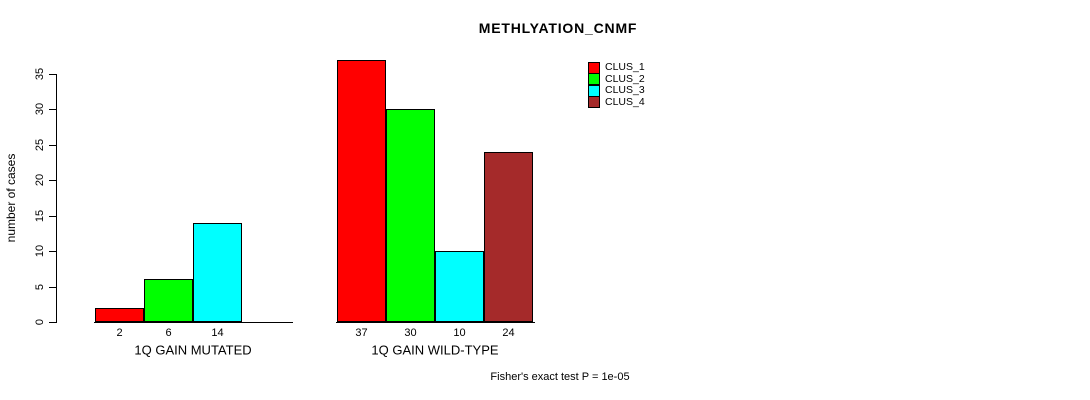  Describe the element at coordinates (560, 377) in the screenshot. I see `annotation-text: Fisher's exact test P = 1e-05` at that location.